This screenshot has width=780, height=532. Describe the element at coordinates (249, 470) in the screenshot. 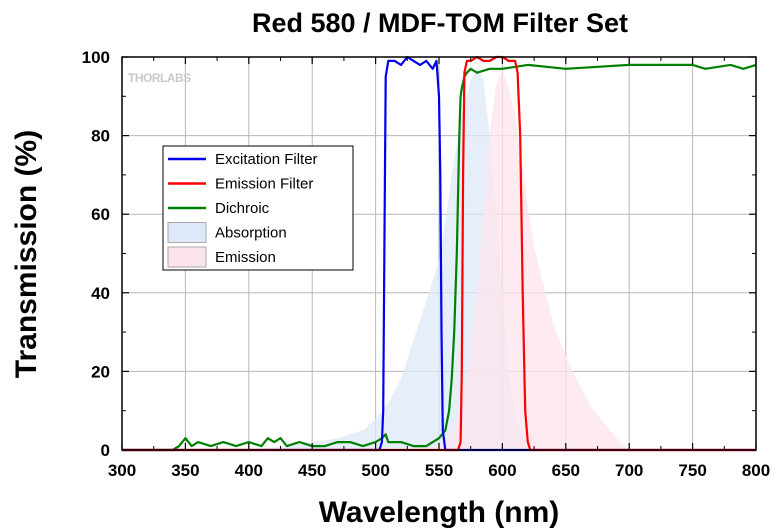

I see `x-tick-label: 400` at that location.